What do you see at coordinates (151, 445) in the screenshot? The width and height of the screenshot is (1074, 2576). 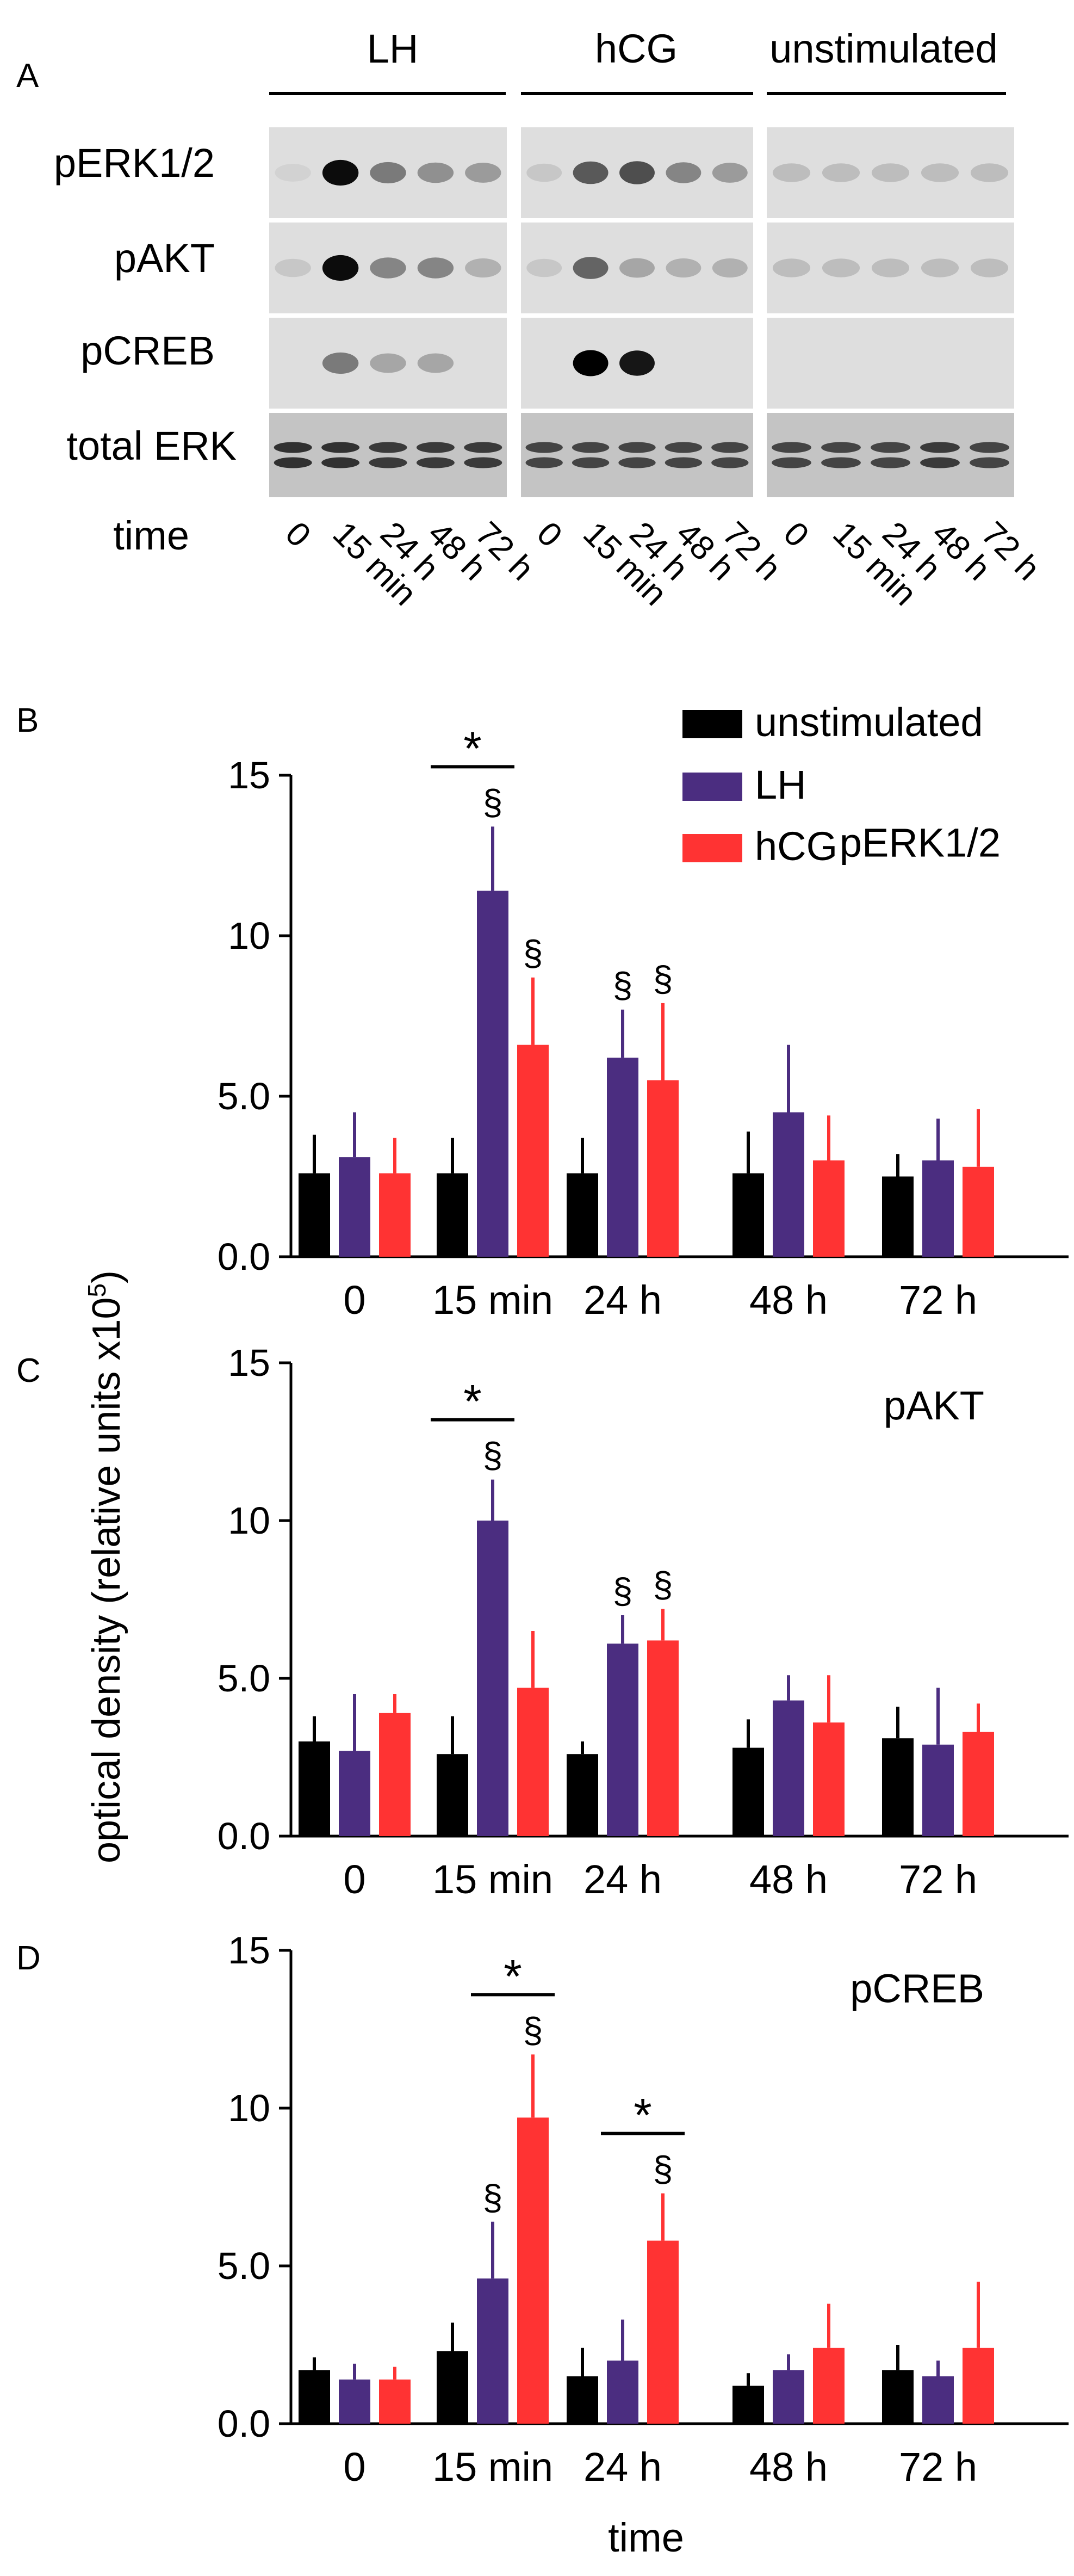 I see `row-label-total-erk: total ERK` at bounding box center [151, 445].